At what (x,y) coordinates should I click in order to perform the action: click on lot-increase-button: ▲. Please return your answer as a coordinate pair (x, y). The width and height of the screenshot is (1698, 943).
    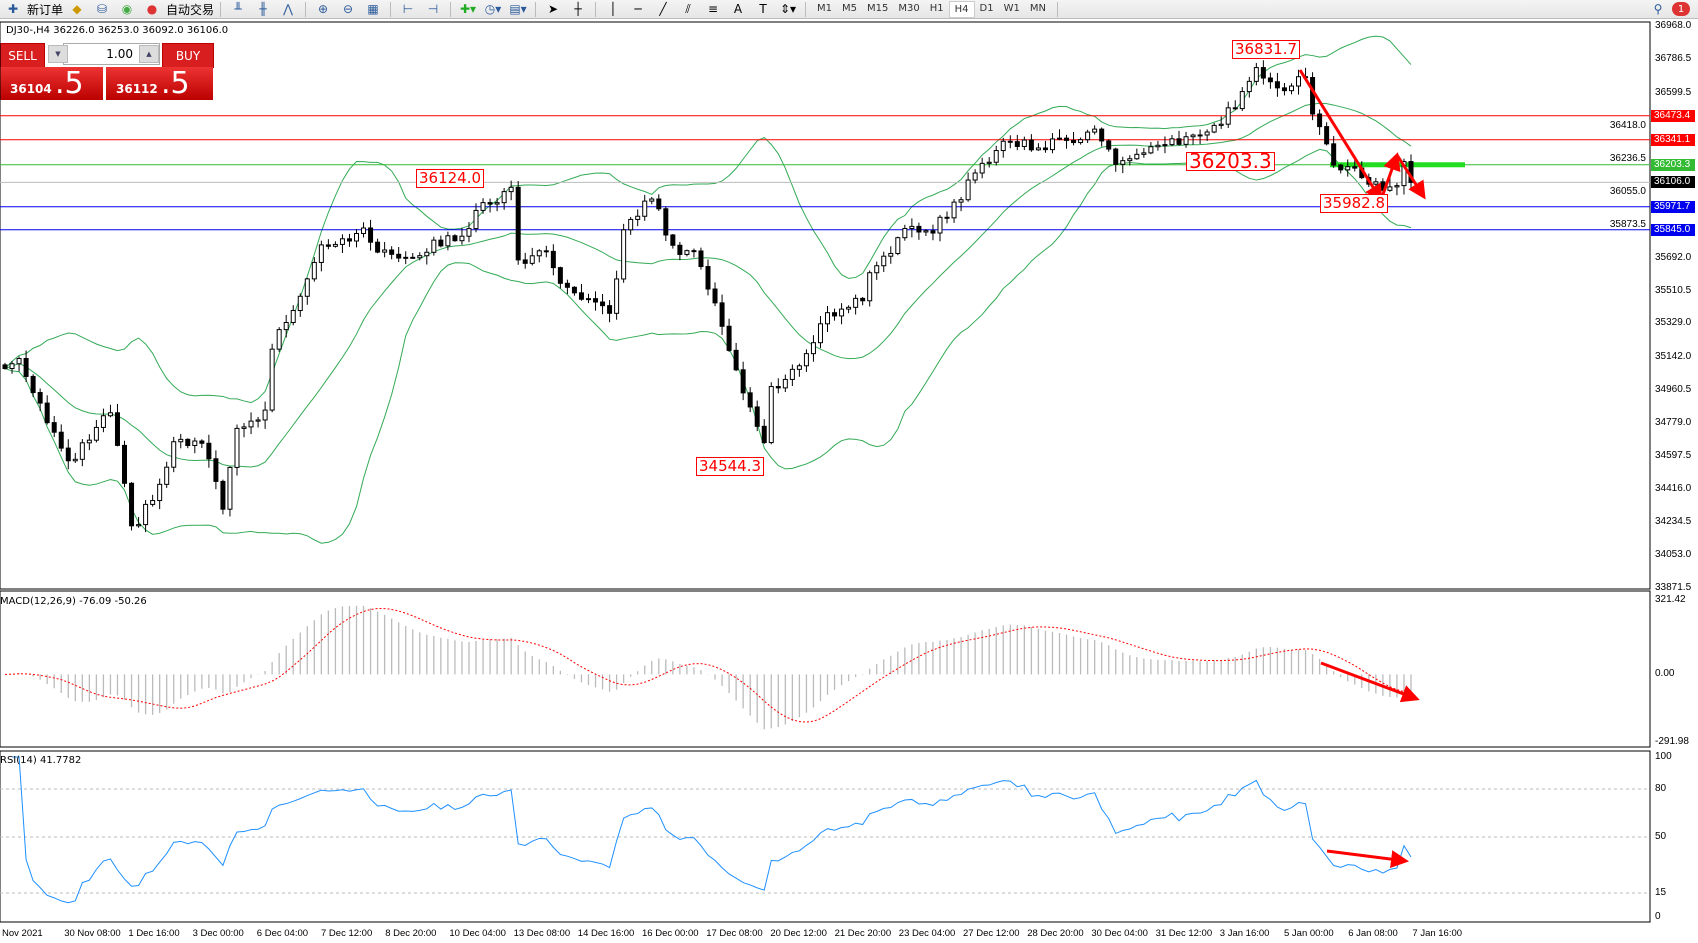
    Looking at the image, I should click on (149, 54).